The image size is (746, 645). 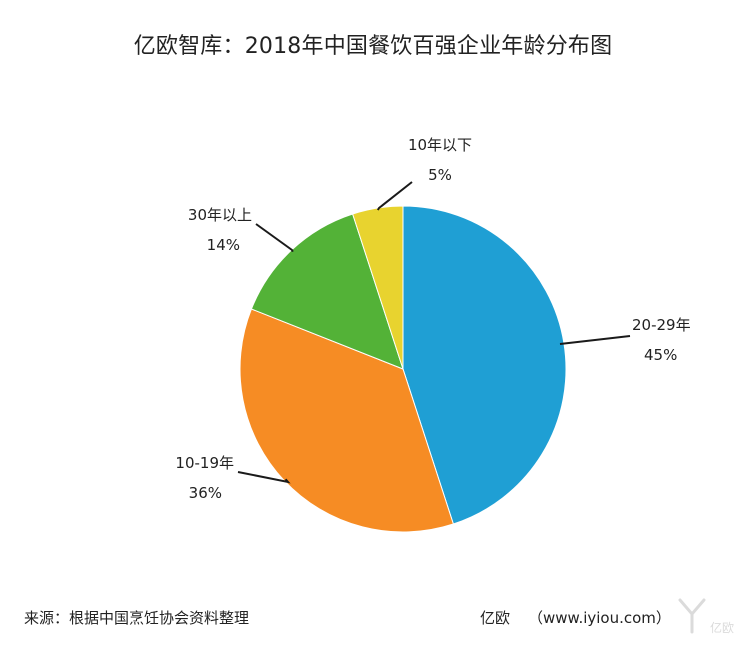 I want to click on slice-category-label: 30年以上, so click(x=220, y=215).